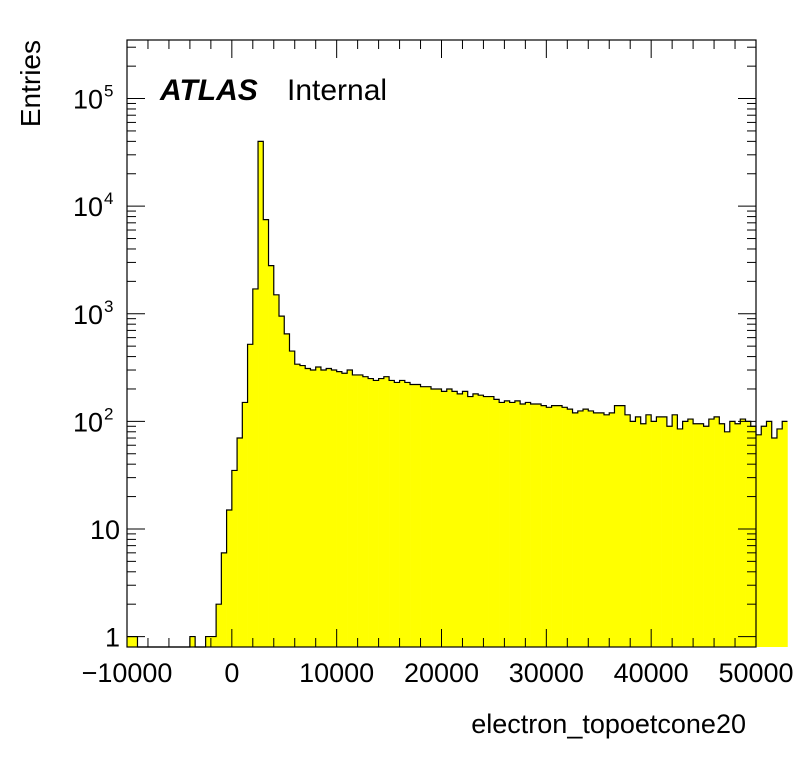 The height and width of the screenshot is (772, 796). Describe the element at coordinates (546, 673) in the screenshot. I see `x-tick-label: 30000` at that location.